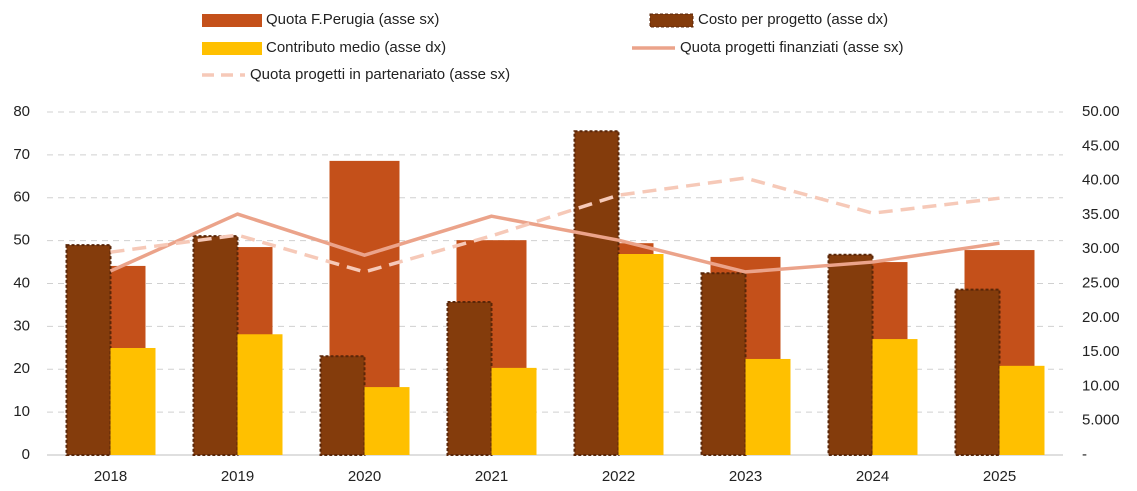 Image resolution: width=1137 pixels, height=491 pixels. Describe the element at coordinates (618, 476) in the screenshot. I see `x-tick-label: 2022` at that location.